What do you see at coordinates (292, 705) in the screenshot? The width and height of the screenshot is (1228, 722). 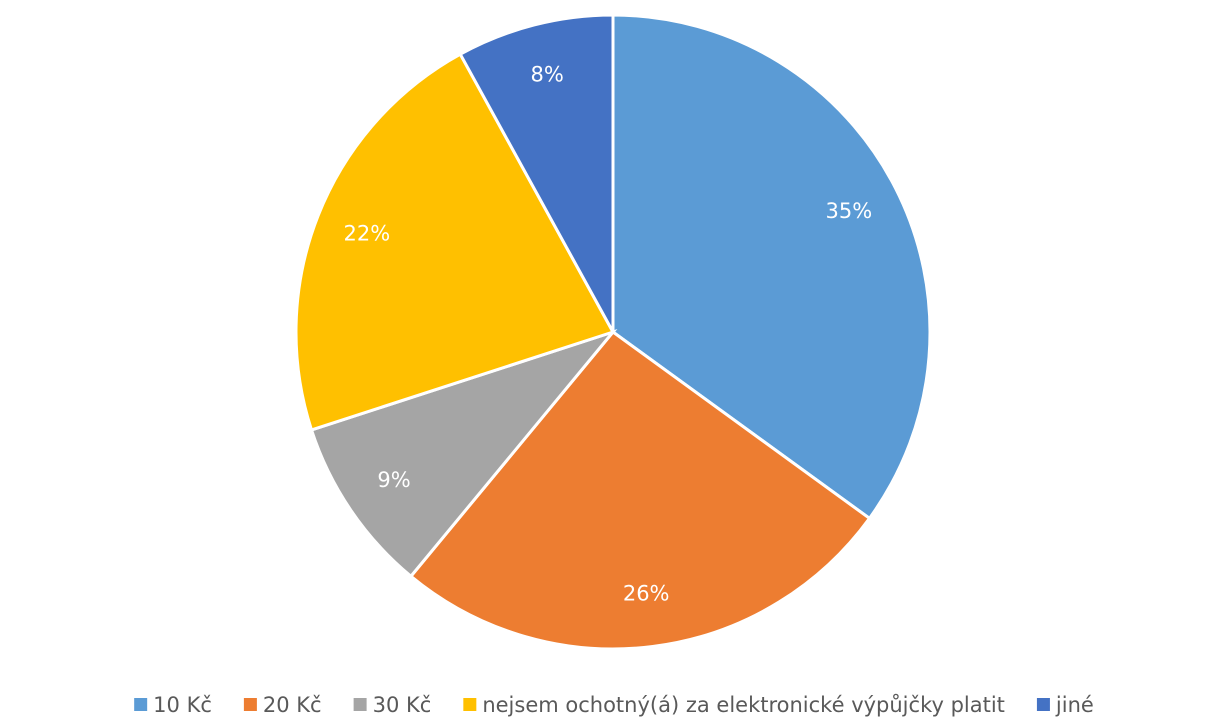 I see `legend-label: 20 Kč` at bounding box center [292, 705].